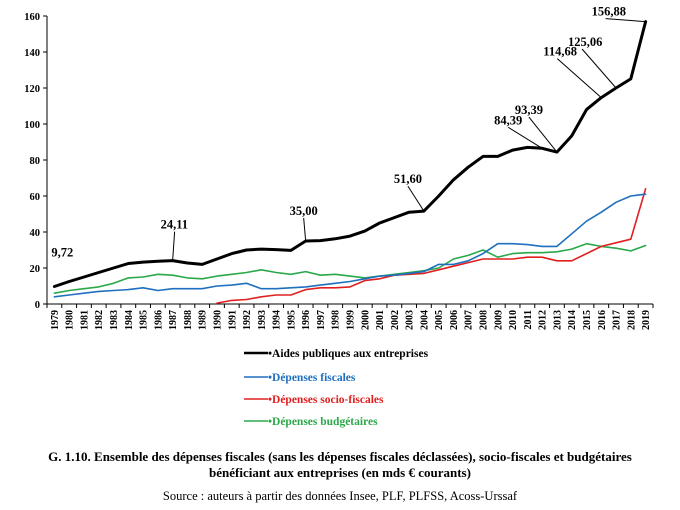 The image size is (680, 510). What do you see at coordinates (32, 125) in the screenshot?
I see `y-tick-label: 100` at bounding box center [32, 125].